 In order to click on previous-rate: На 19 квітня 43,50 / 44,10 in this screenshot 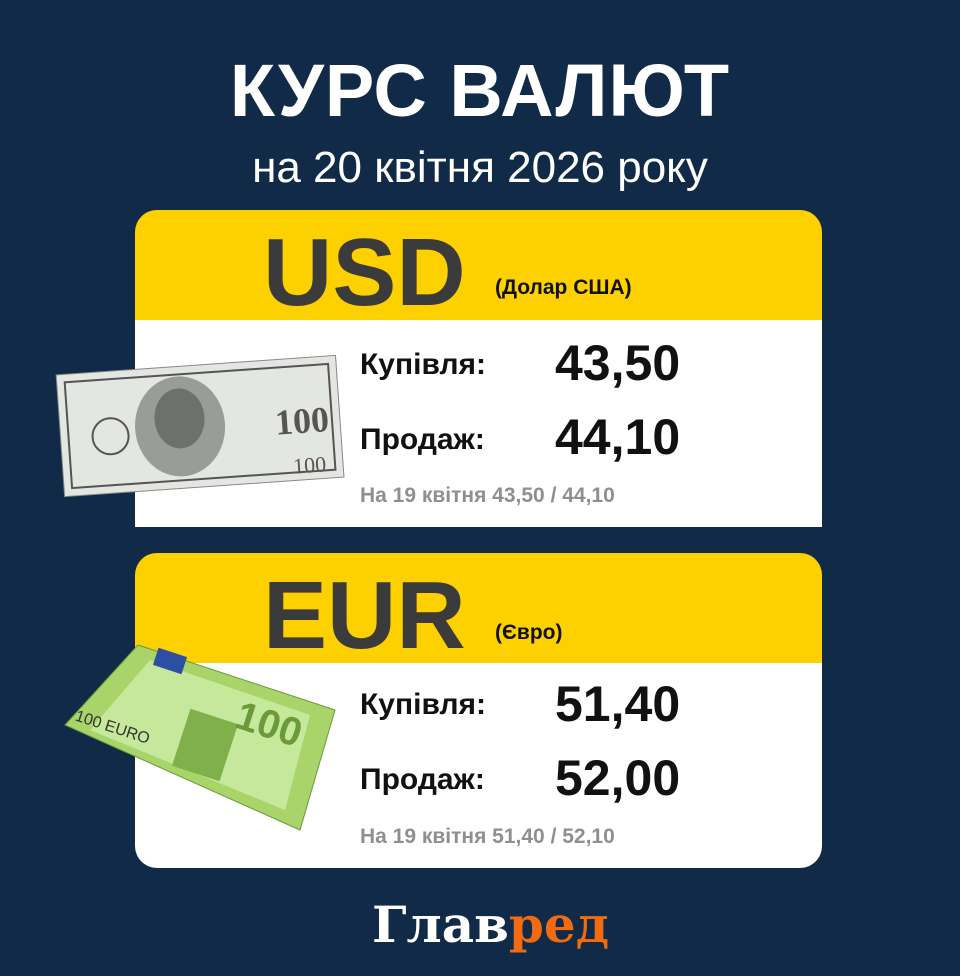, I will do `click(487, 495)`.